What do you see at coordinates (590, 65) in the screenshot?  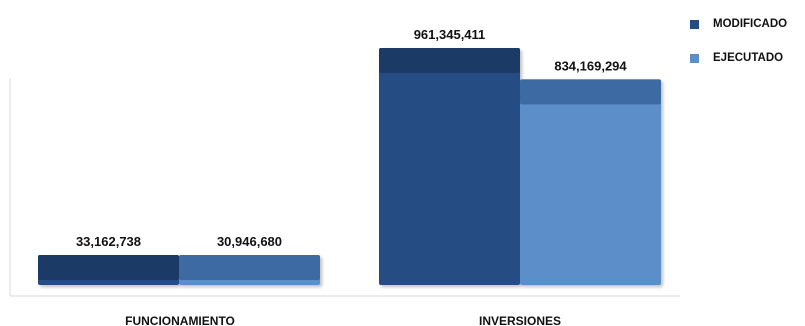 I see `value-label-inversiones-ejecutado: 834,169,294` at bounding box center [590, 65].